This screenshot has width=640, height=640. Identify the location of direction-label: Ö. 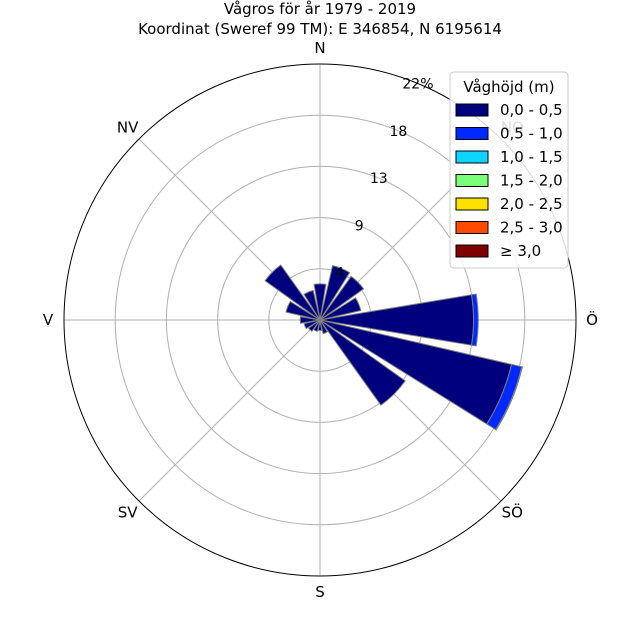
(592, 319).